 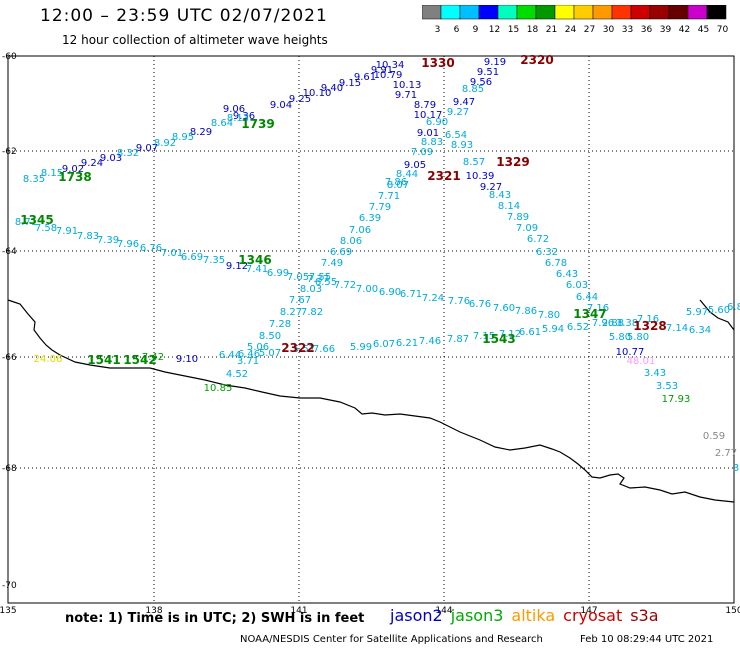 What do you see at coordinates (481, 82) in the screenshot?
I see `wave-height-value: 9.56` at bounding box center [481, 82].